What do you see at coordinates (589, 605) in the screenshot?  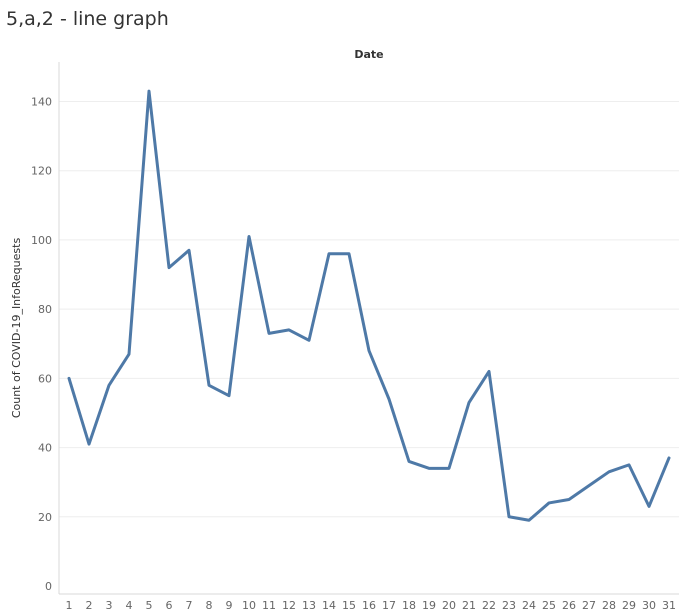 I see `x-tick-label: 27` at bounding box center [589, 605].